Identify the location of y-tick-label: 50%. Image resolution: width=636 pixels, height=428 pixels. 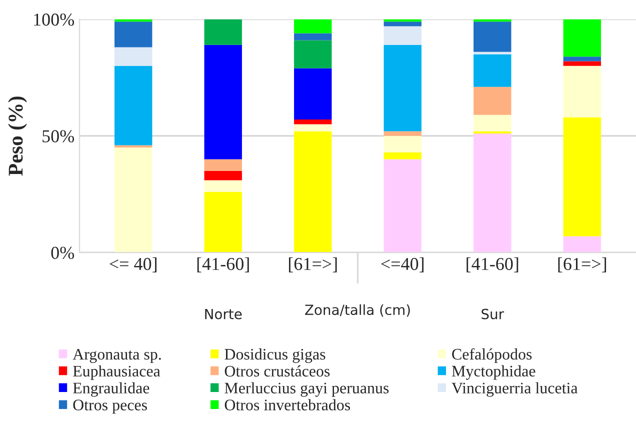
(58, 136).